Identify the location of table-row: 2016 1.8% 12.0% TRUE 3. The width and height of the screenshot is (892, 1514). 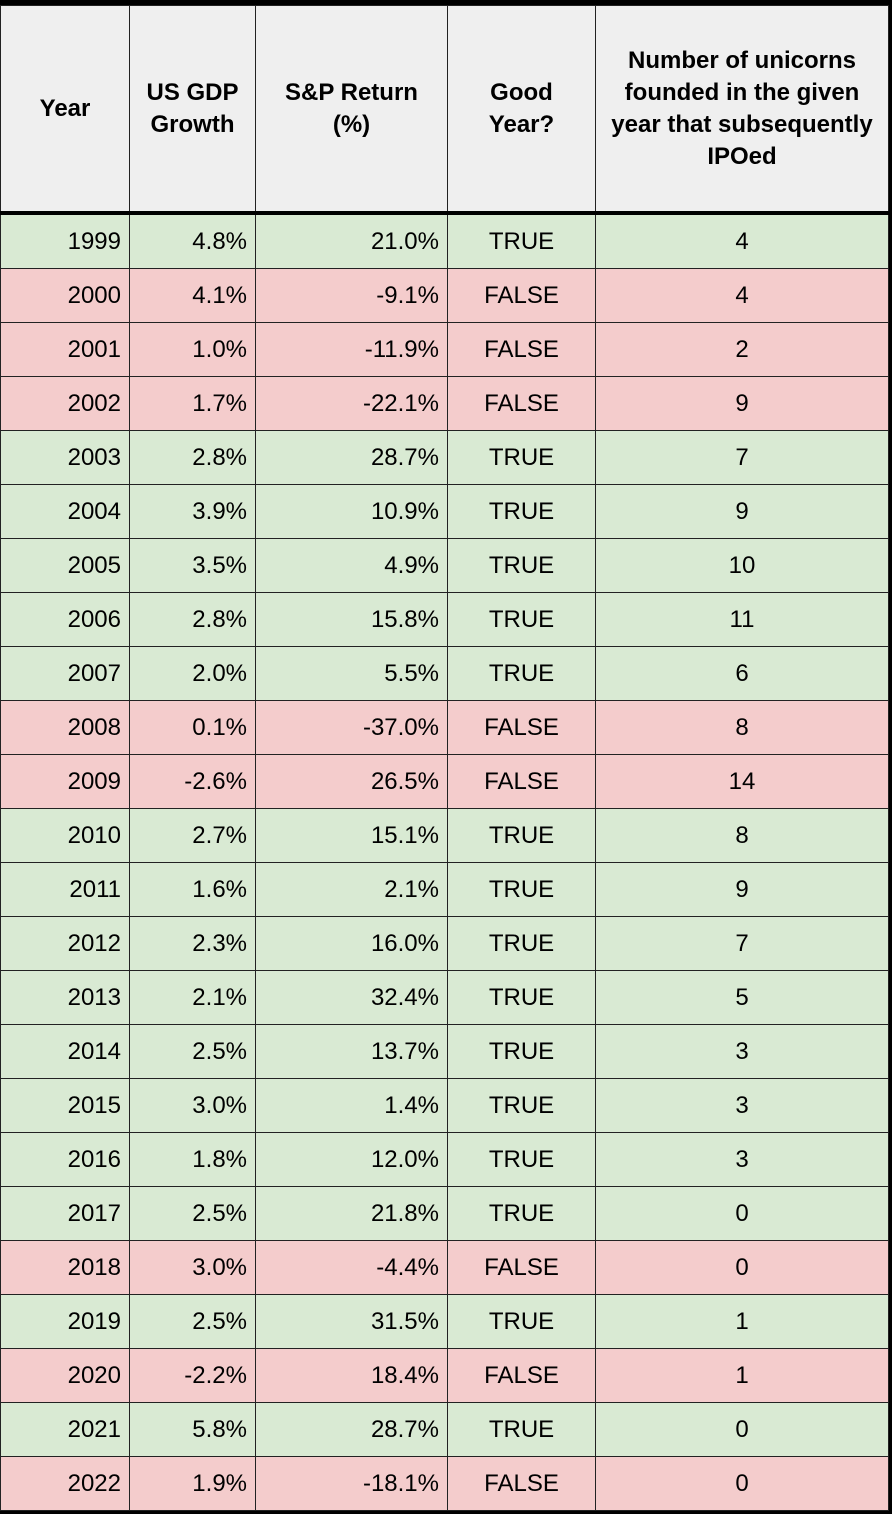
(444, 1159).